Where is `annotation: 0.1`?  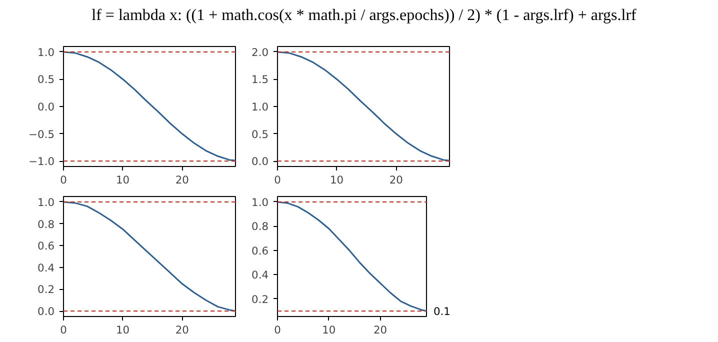 annotation: 0.1 is located at coordinates (442, 311).